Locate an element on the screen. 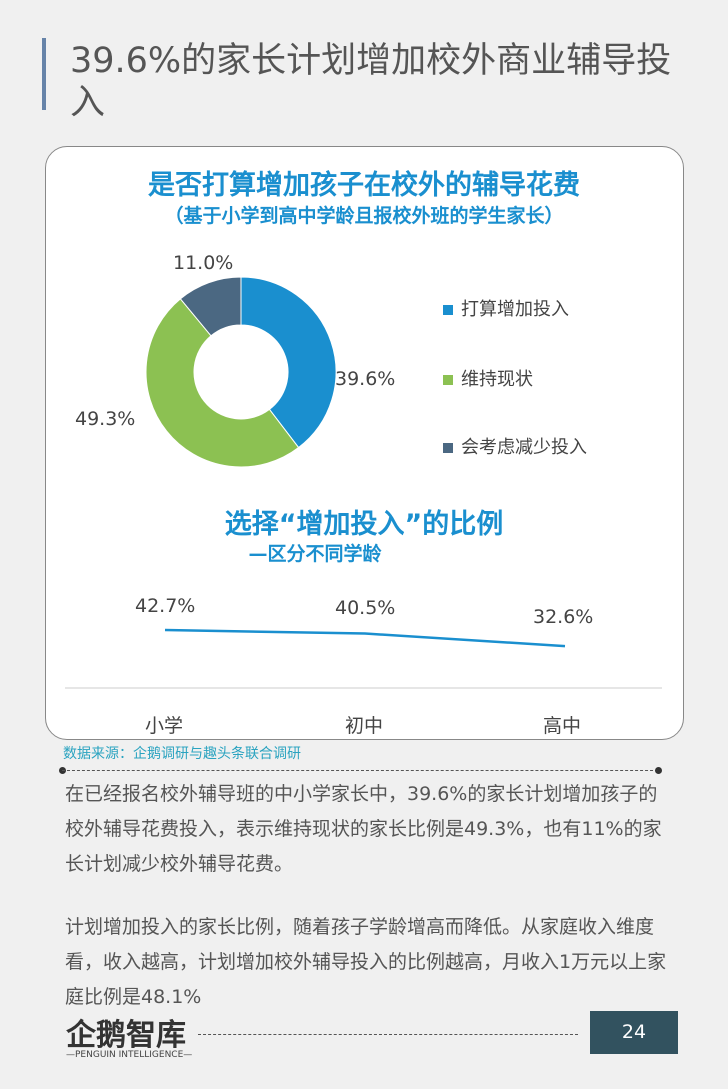  footer-divider is located at coordinates (388, 1034).